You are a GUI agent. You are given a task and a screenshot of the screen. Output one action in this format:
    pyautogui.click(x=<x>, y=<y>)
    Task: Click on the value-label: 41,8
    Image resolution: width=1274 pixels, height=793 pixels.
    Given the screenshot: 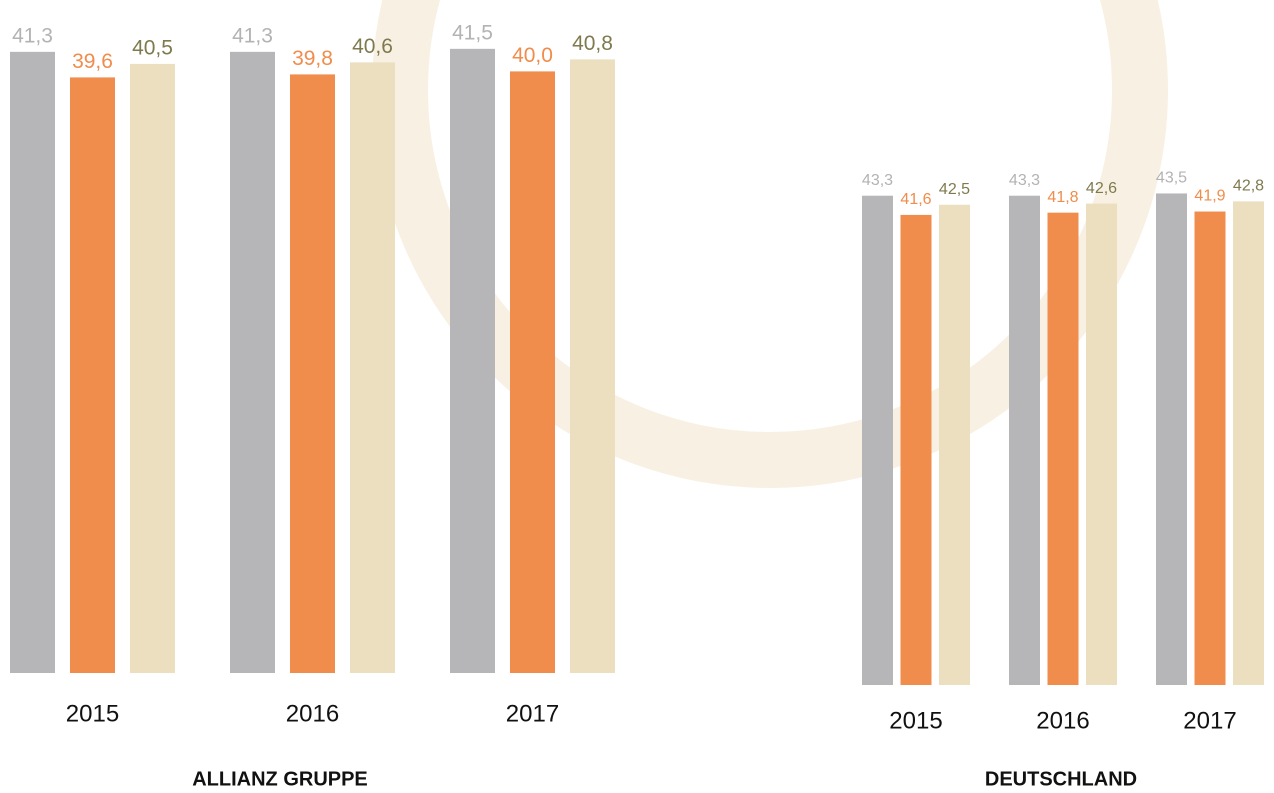 What is the action you would take?
    pyautogui.click(x=1062, y=197)
    